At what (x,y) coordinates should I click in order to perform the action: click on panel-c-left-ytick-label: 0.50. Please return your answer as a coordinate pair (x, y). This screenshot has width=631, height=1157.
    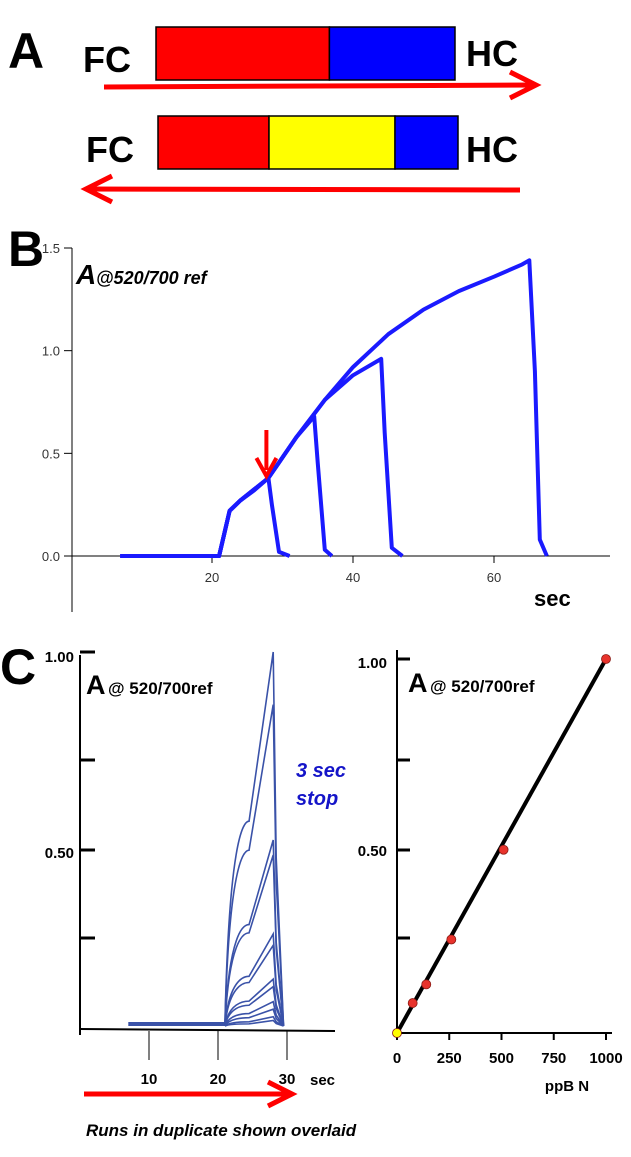
    Looking at the image, I should click on (59, 853).